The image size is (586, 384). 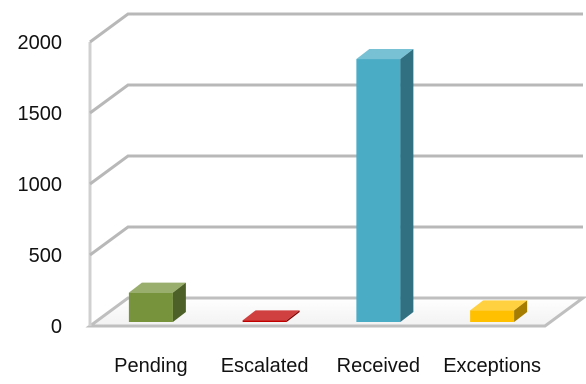 What do you see at coordinates (327, 366) in the screenshot?
I see `x-axis-labels: Pending Escalated Received Exceptions` at bounding box center [327, 366].